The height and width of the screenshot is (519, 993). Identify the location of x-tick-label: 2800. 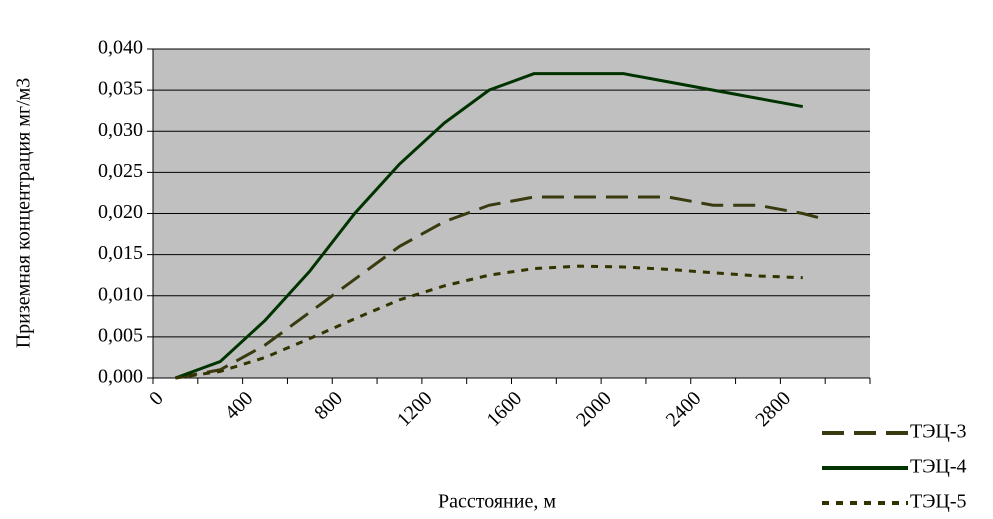
(773, 409).